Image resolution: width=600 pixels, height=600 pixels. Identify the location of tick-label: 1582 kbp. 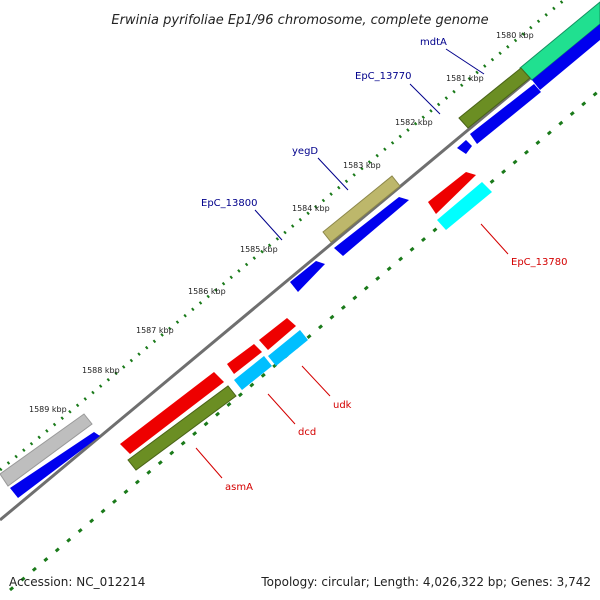
(414, 122).